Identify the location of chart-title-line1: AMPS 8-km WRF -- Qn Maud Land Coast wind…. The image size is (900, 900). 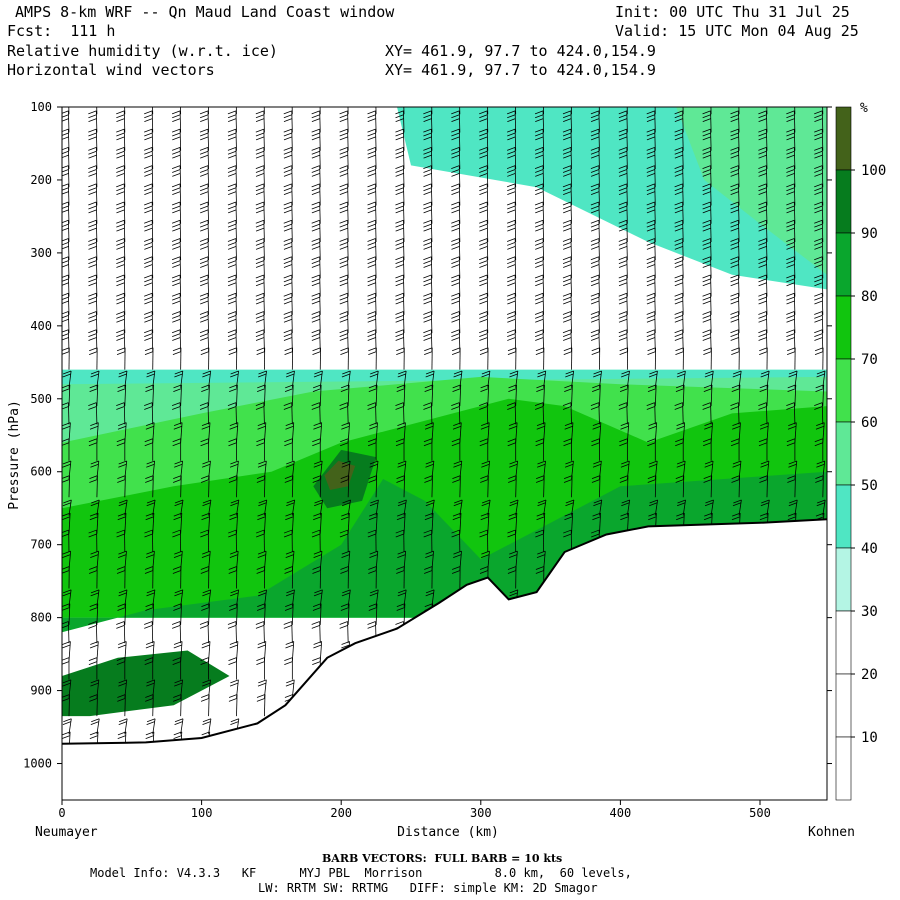
(205, 12).